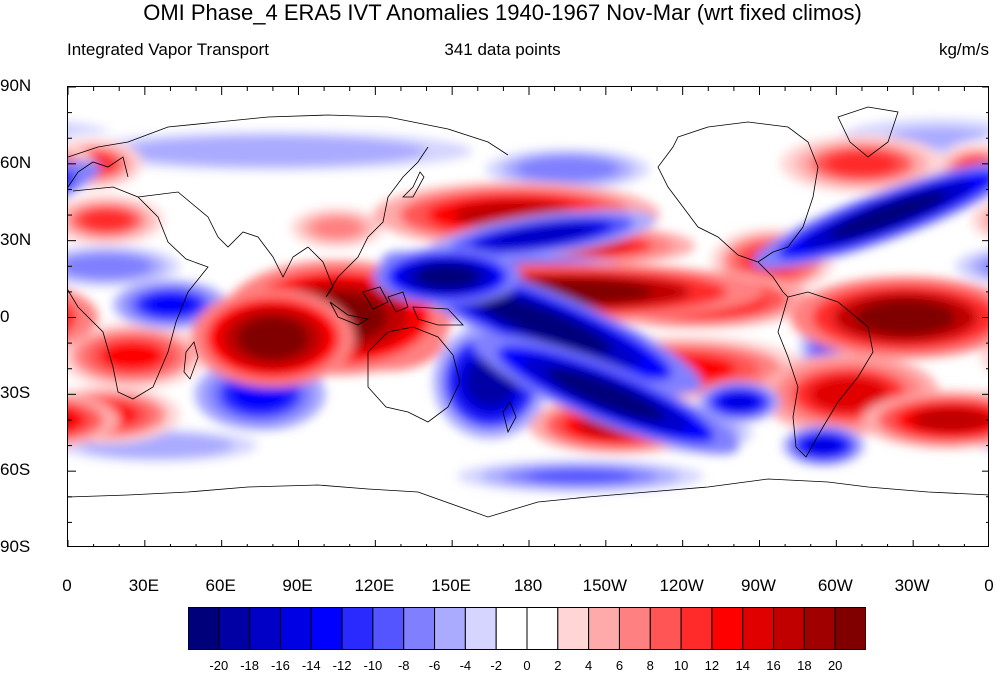 This screenshot has height=676, width=1005. What do you see at coordinates (589, 665) in the screenshot?
I see `colorbar-tick-label: 4` at bounding box center [589, 665].